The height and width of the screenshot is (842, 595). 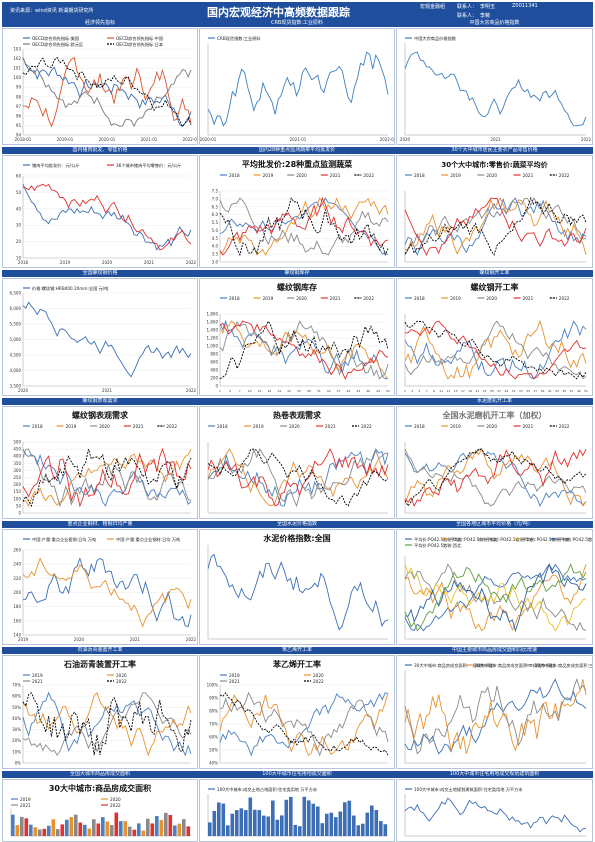 What do you see at coordinates (213, 698) in the screenshot?
I see `y-tick-label: 90%` at bounding box center [213, 698].